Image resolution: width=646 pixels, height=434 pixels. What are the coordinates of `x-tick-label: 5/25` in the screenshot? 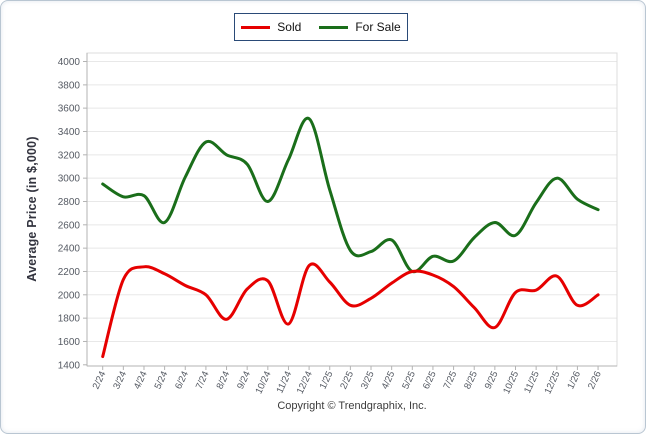 It's located at (409, 380).